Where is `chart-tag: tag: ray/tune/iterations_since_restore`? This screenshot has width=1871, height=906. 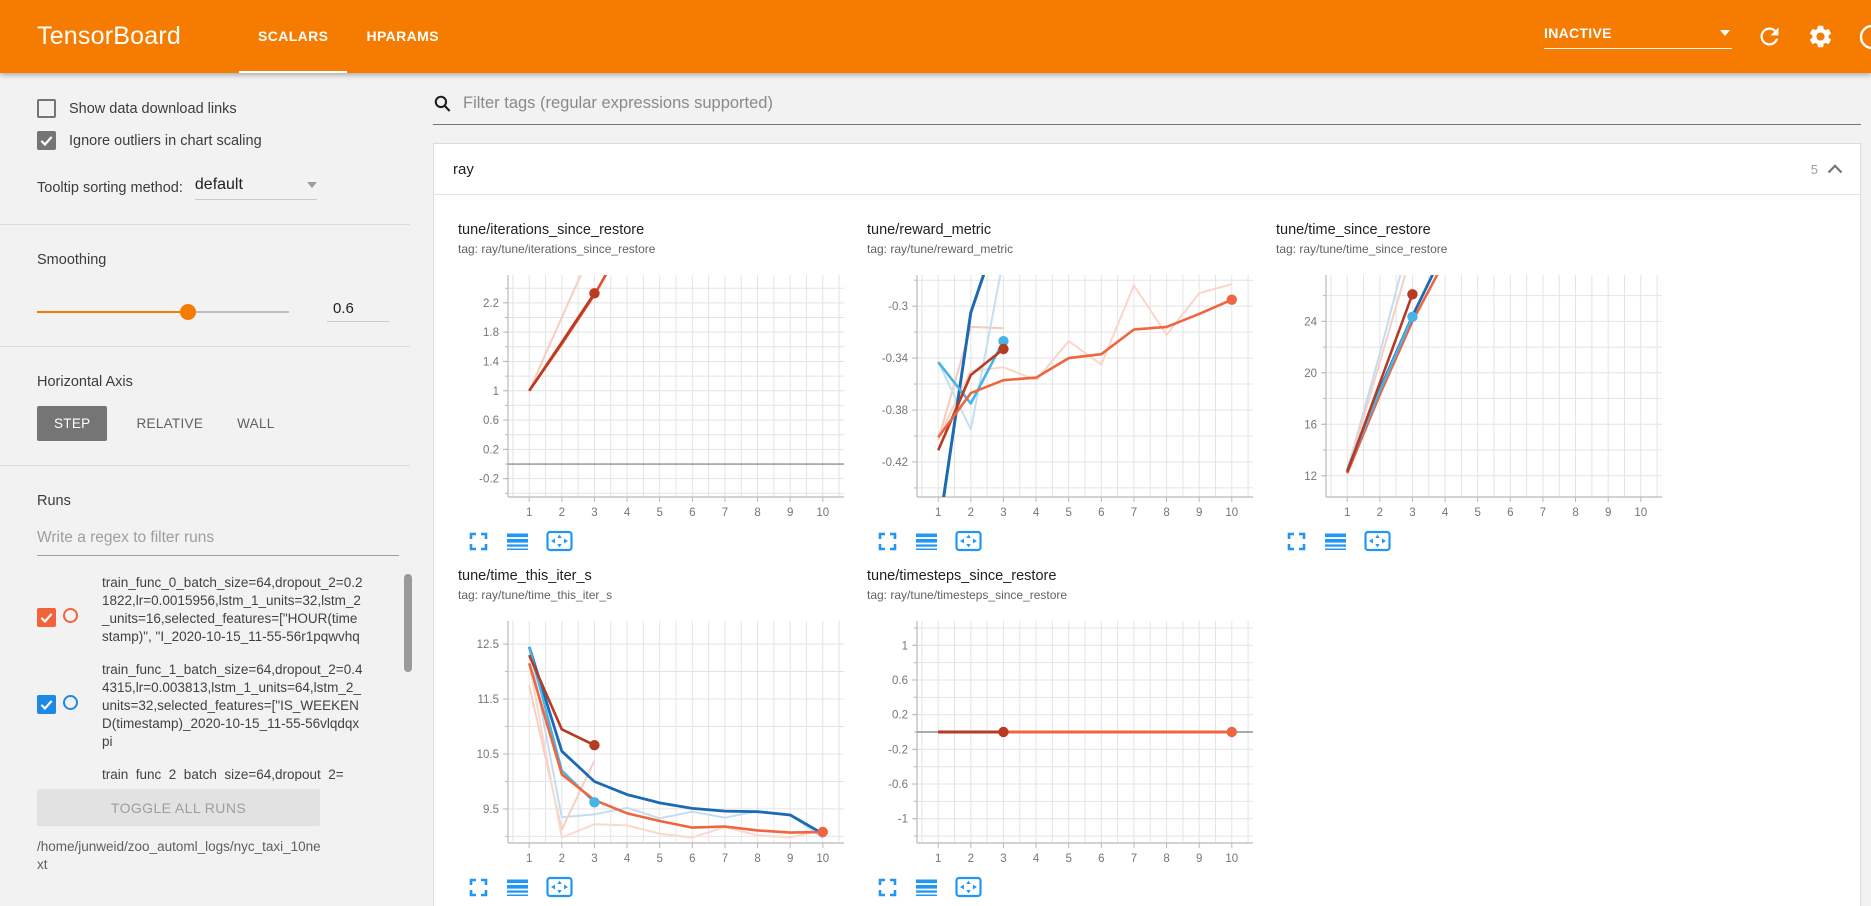 chart-tag: tag: ray/tune/iterations_since_restore is located at coordinates (557, 249).